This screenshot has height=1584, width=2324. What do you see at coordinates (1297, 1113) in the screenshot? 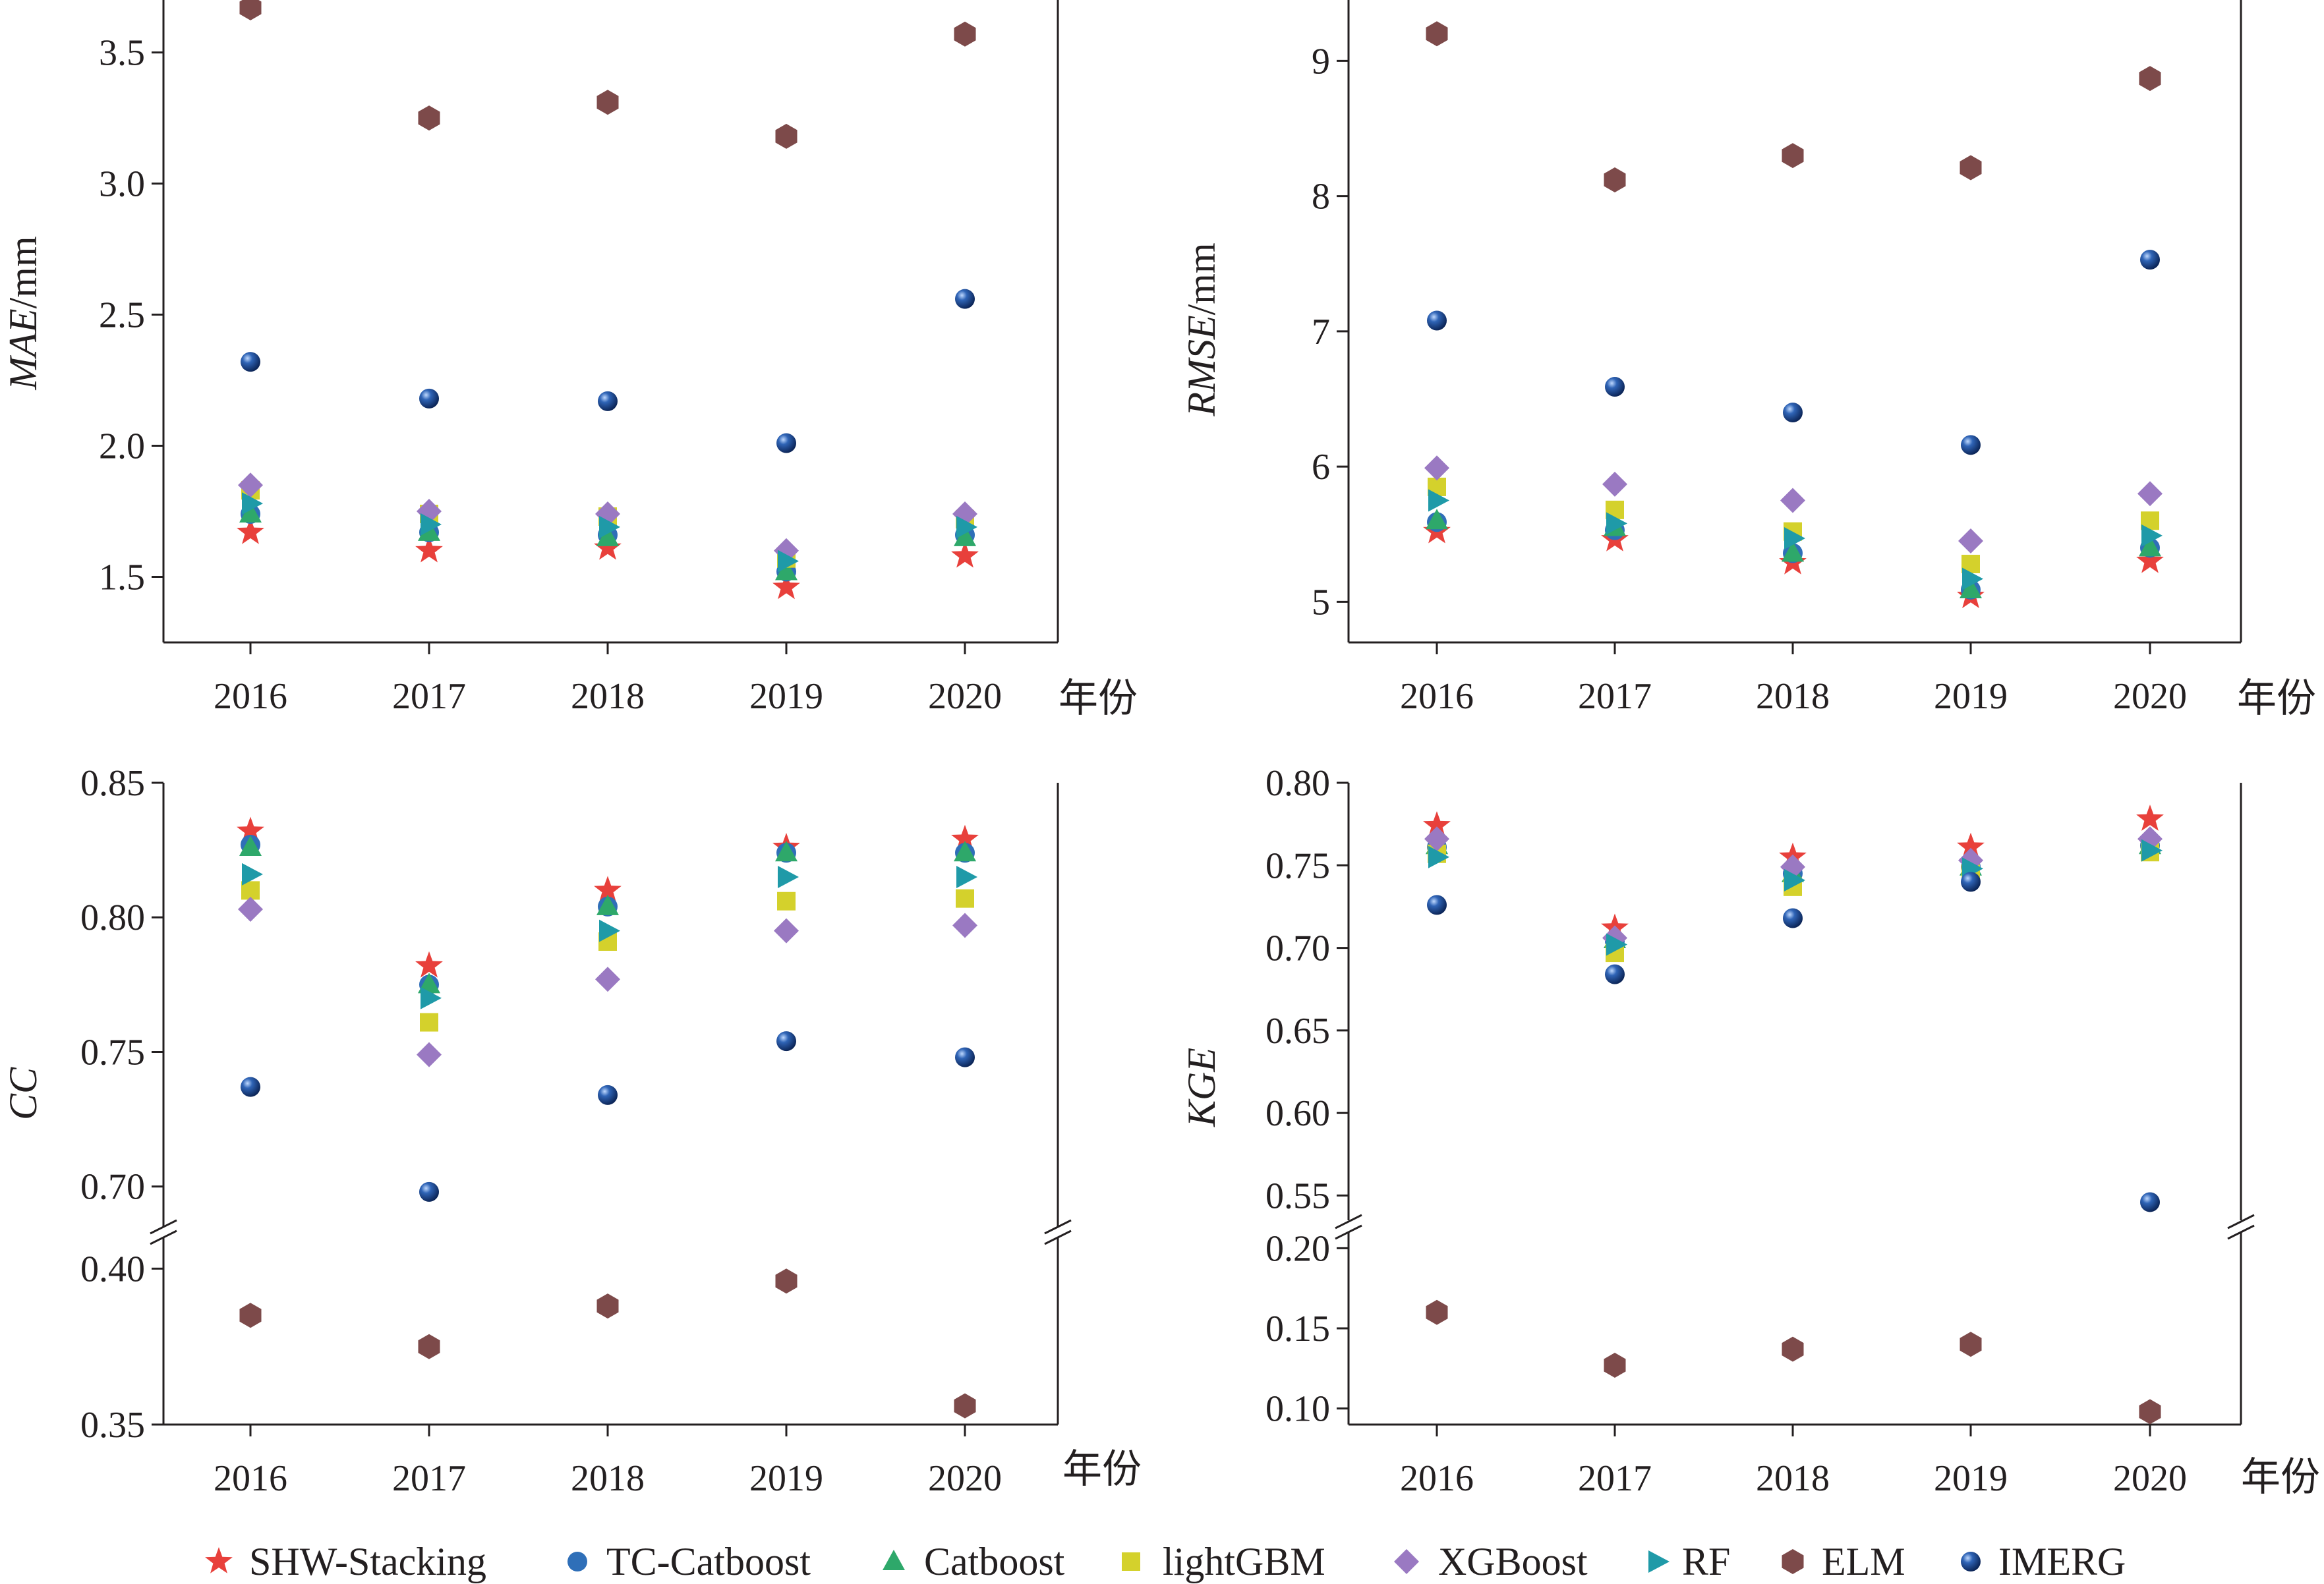
I see `kge-y-tick-label-0.60: 0.60` at bounding box center [1297, 1113].